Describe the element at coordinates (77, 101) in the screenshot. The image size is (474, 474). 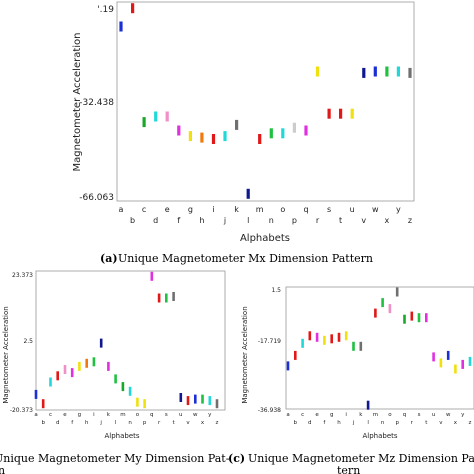
I see `panel-a-ylabel: Magnetometer Acceleration` at that location.